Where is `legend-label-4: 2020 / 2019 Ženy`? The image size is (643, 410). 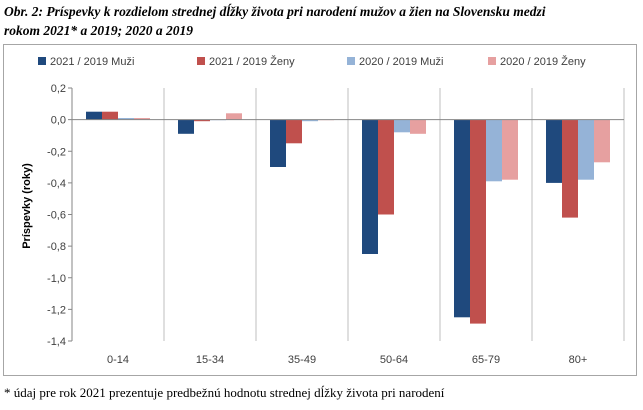
legend-label-4: 2020 / 2019 Ženy is located at coordinates (543, 61).